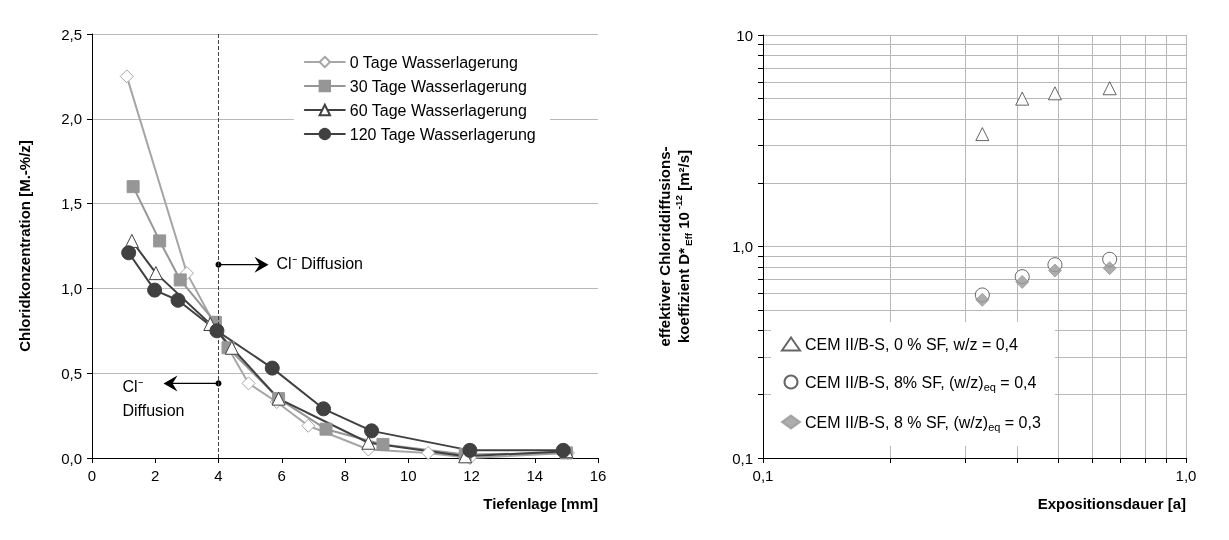  What do you see at coordinates (71, 119) in the screenshot?
I see `y-tick-label: 2,0` at bounding box center [71, 119].